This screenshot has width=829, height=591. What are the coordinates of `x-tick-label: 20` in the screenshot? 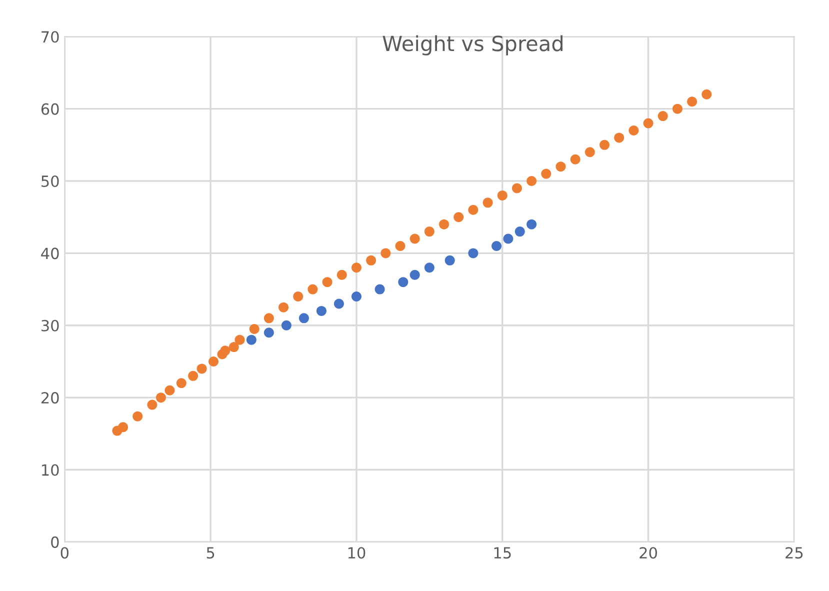 It's located at (648, 553).